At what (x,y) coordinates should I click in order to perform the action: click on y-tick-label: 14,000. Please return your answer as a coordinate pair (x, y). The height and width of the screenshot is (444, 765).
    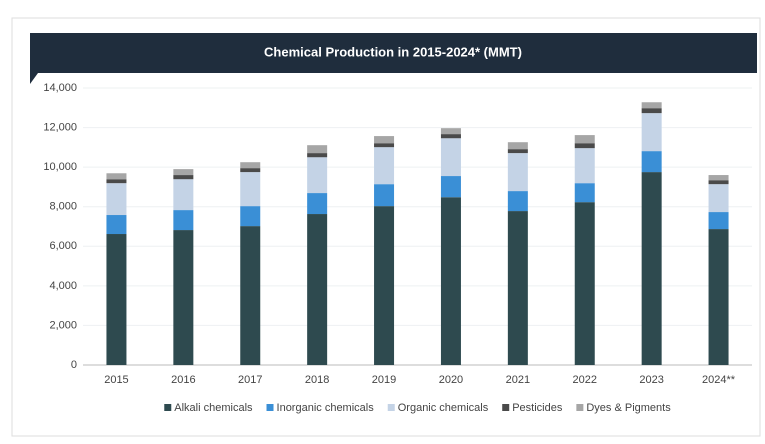
    Looking at the image, I should click on (60, 88).